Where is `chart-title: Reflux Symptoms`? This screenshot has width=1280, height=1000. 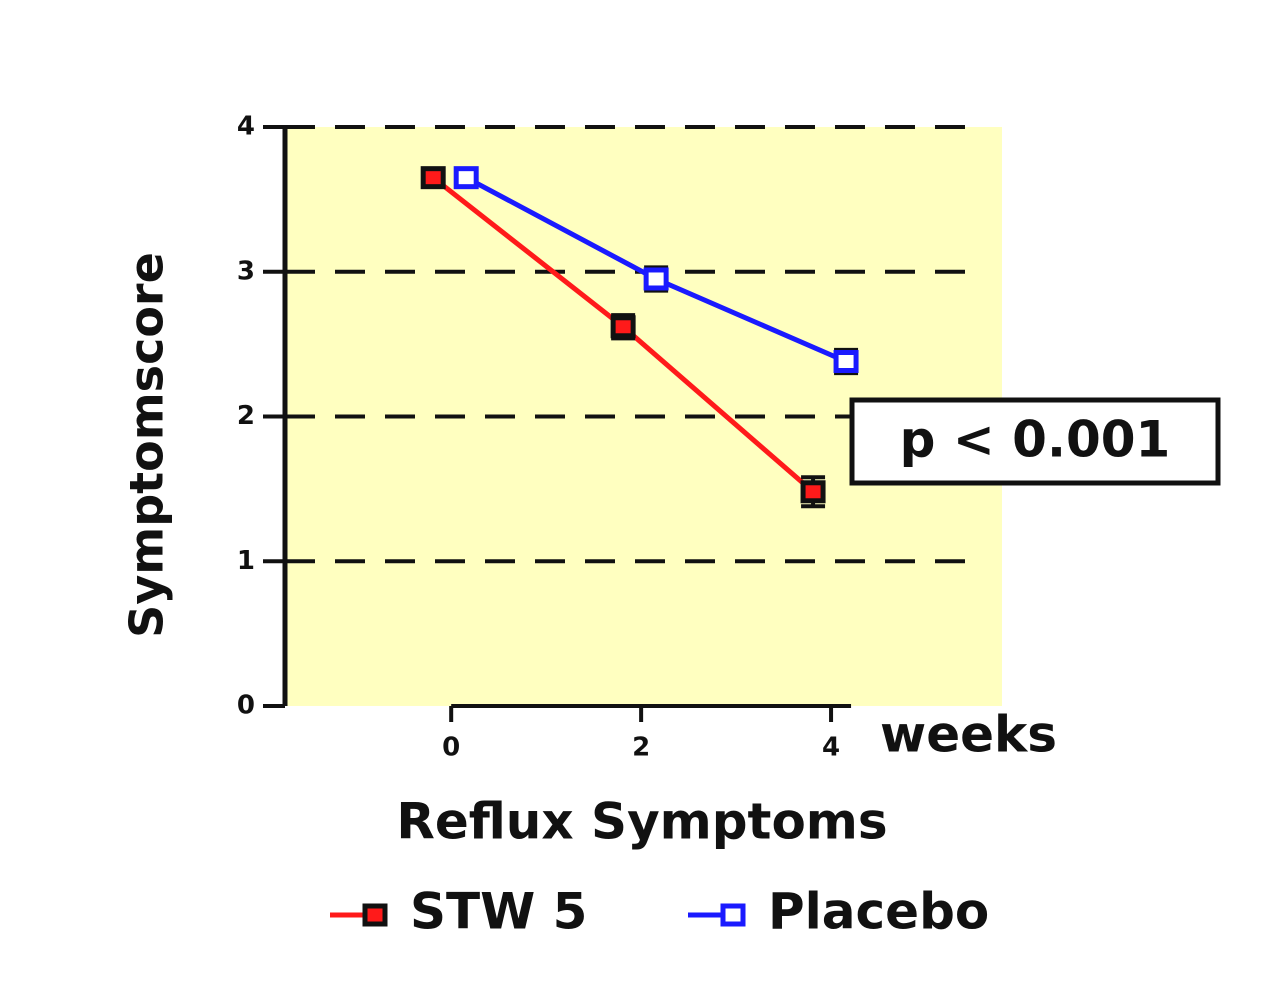
chart-title: Reflux Symptoms is located at coordinates (641, 822).